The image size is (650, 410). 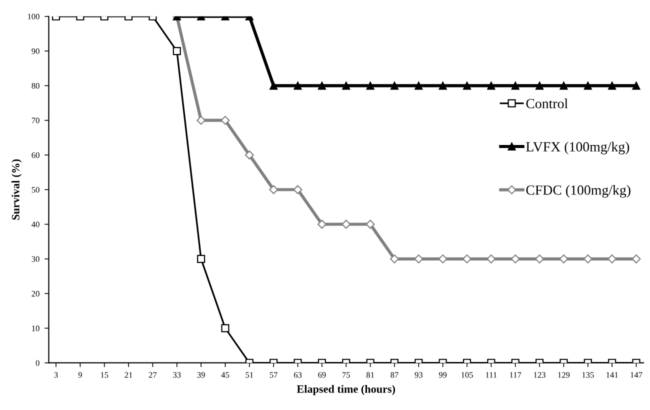 I want to click on y-tick-label: 70, so click(x=36, y=121).